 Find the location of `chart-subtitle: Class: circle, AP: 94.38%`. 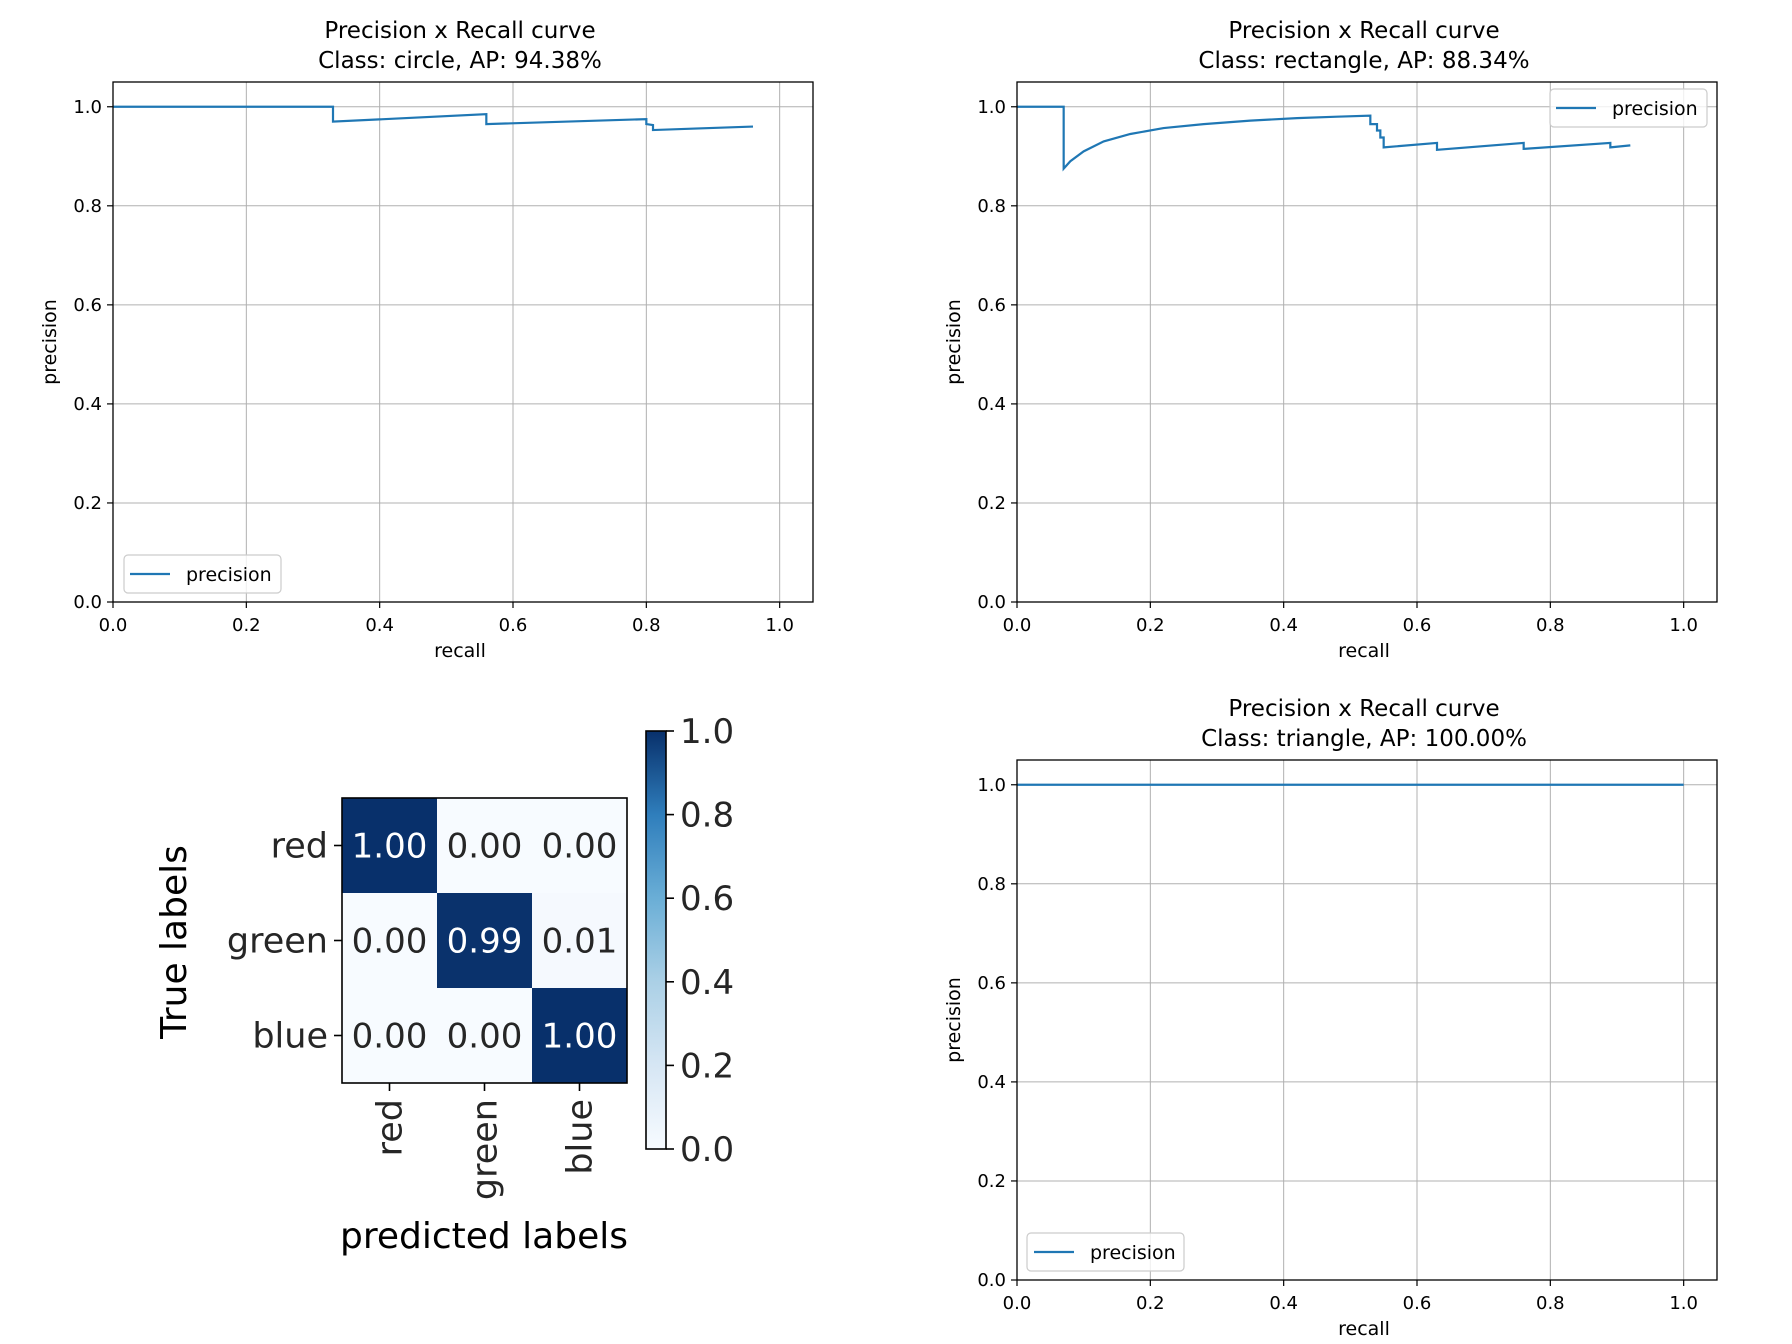

chart-subtitle: Class: circle, AP: 94.38% is located at coordinates (460, 61).